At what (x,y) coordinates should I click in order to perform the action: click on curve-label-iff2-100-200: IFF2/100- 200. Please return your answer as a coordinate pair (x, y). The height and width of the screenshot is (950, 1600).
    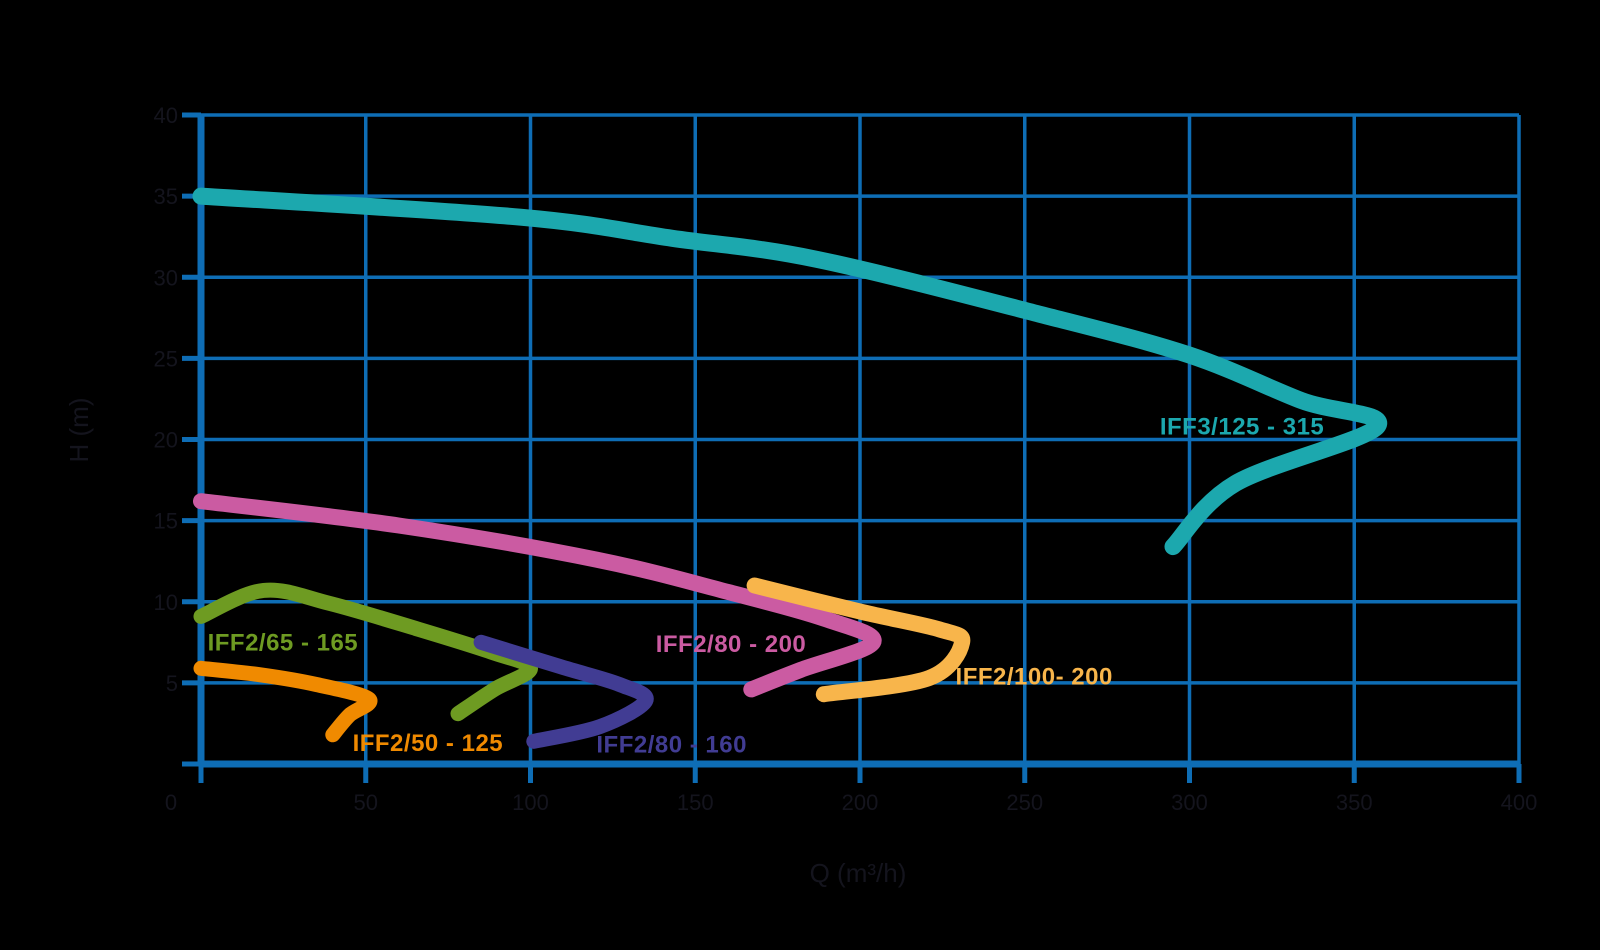
    Looking at the image, I should click on (1034, 676).